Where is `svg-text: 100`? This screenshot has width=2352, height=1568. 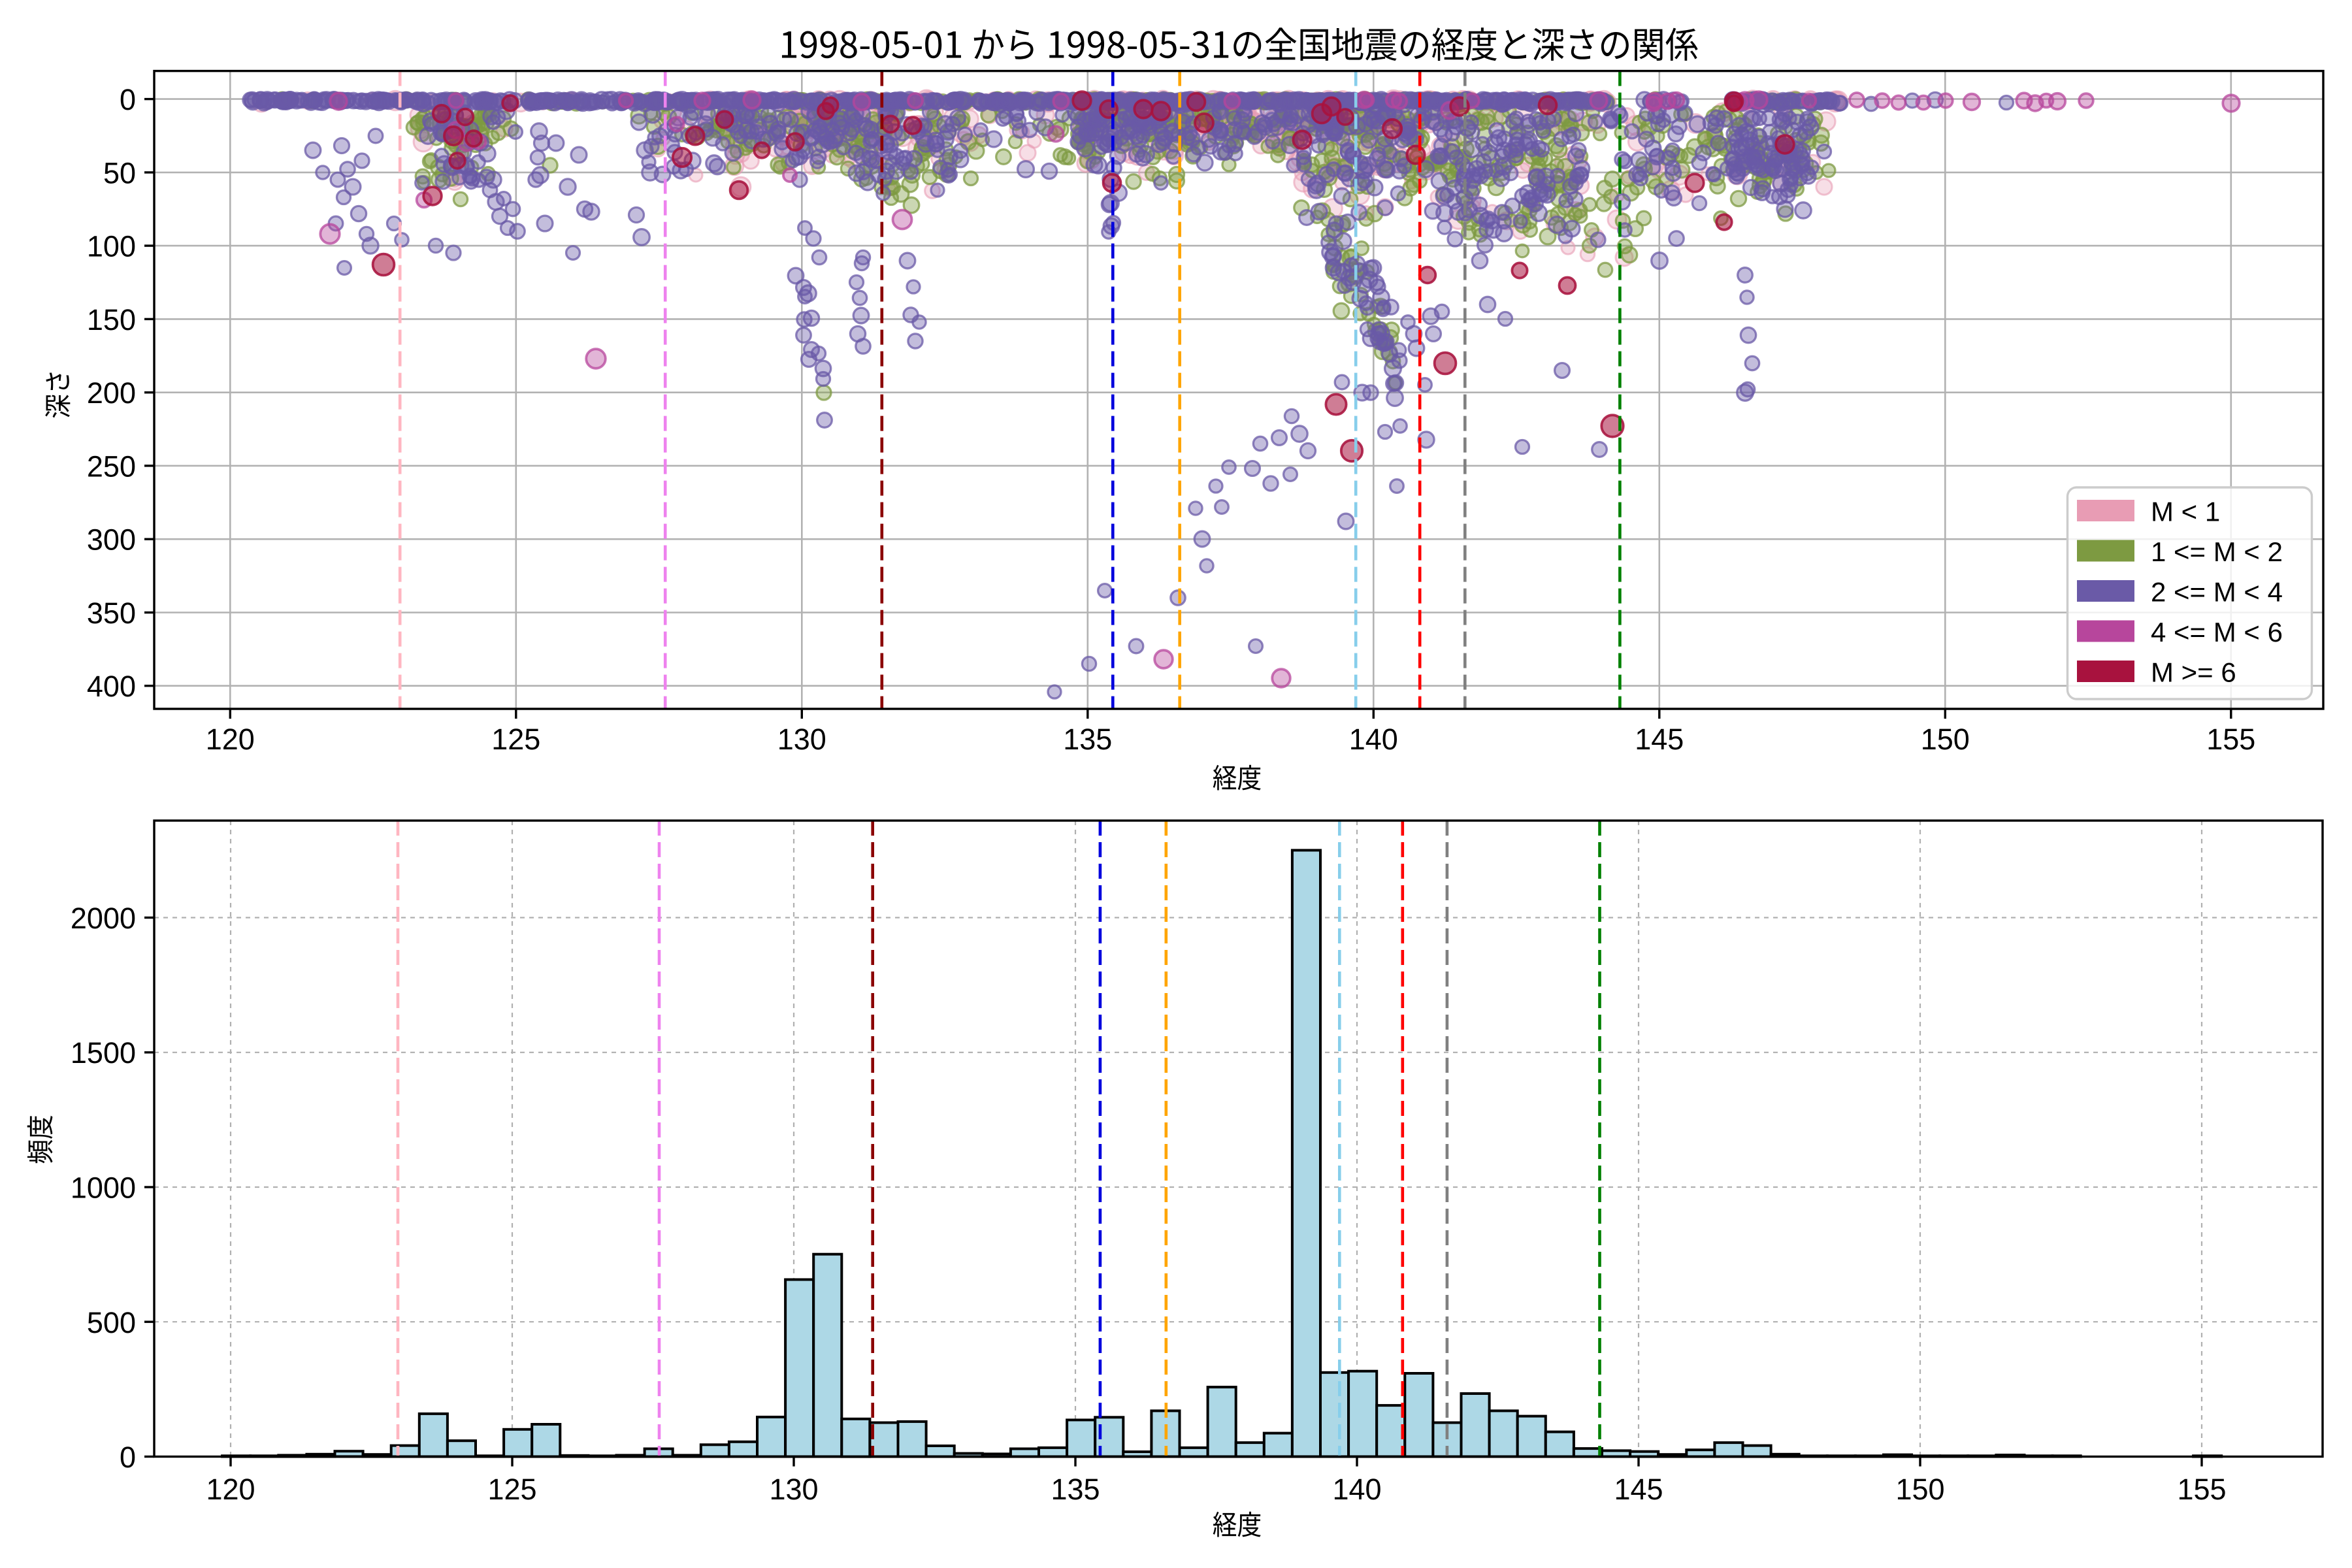 svg-text: 100 is located at coordinates (111, 246).